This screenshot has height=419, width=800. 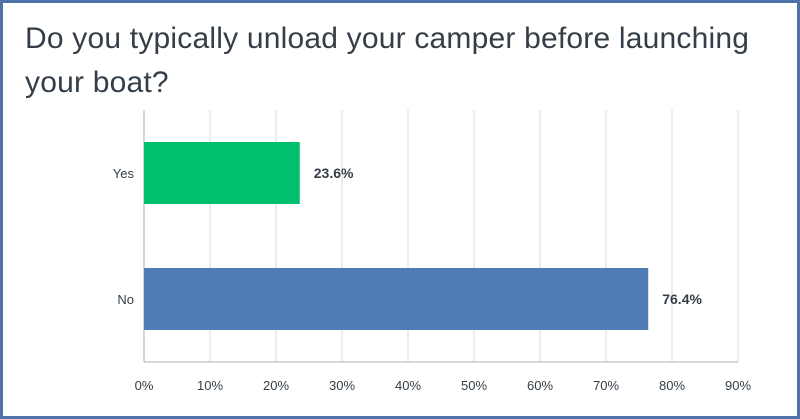 I want to click on x-tick-label: 30%, so click(x=342, y=385).